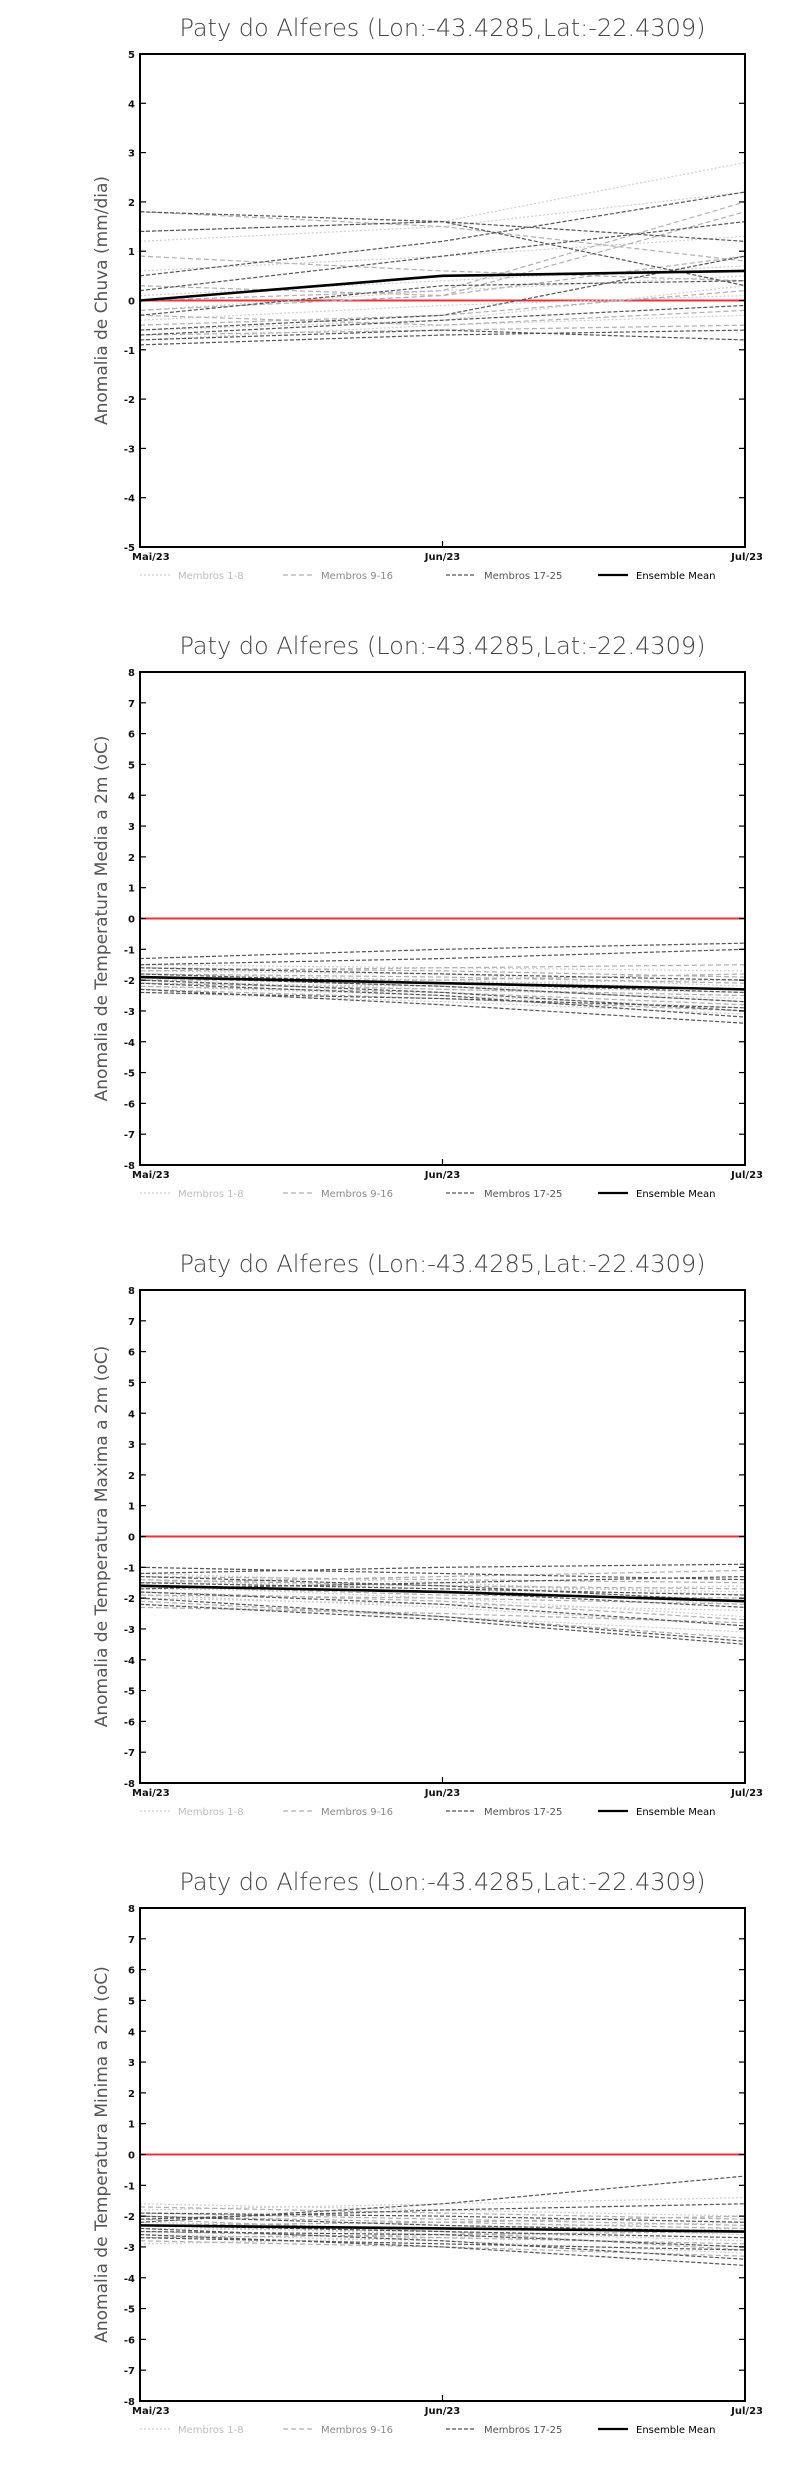 This screenshot has width=800, height=2472. What do you see at coordinates (131, 1414) in the screenshot?
I see `y-tick-label: 4` at bounding box center [131, 1414].